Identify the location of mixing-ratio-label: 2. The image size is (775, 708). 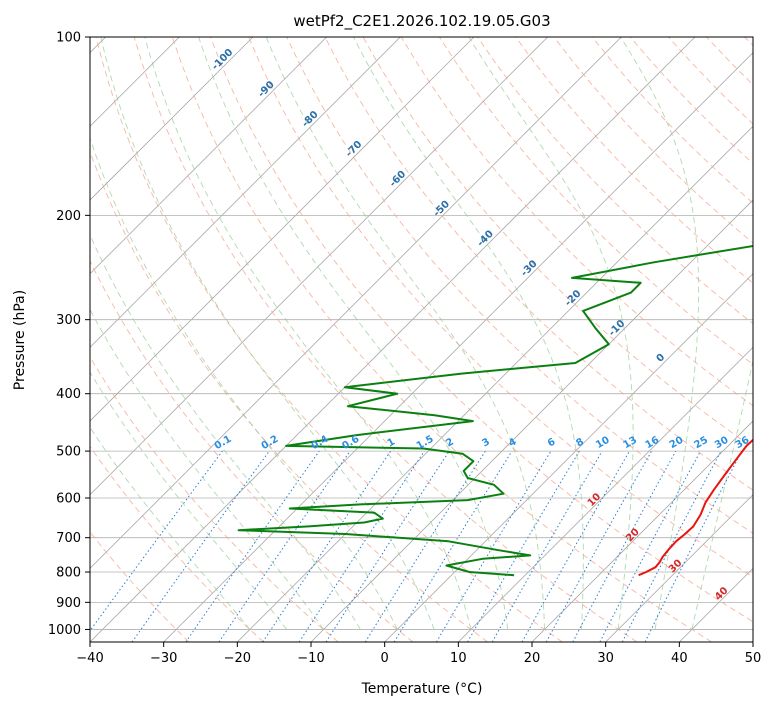
(450, 442).